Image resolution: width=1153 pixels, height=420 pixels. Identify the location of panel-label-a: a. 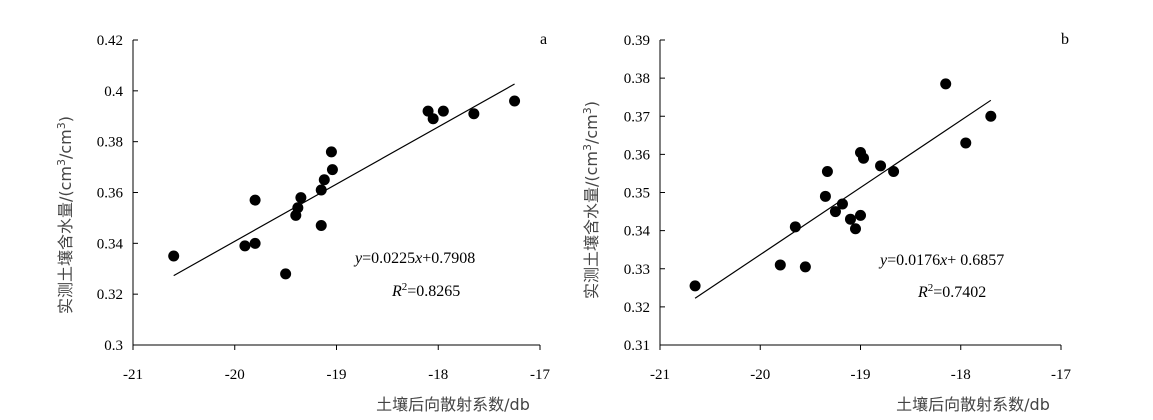
(543, 39).